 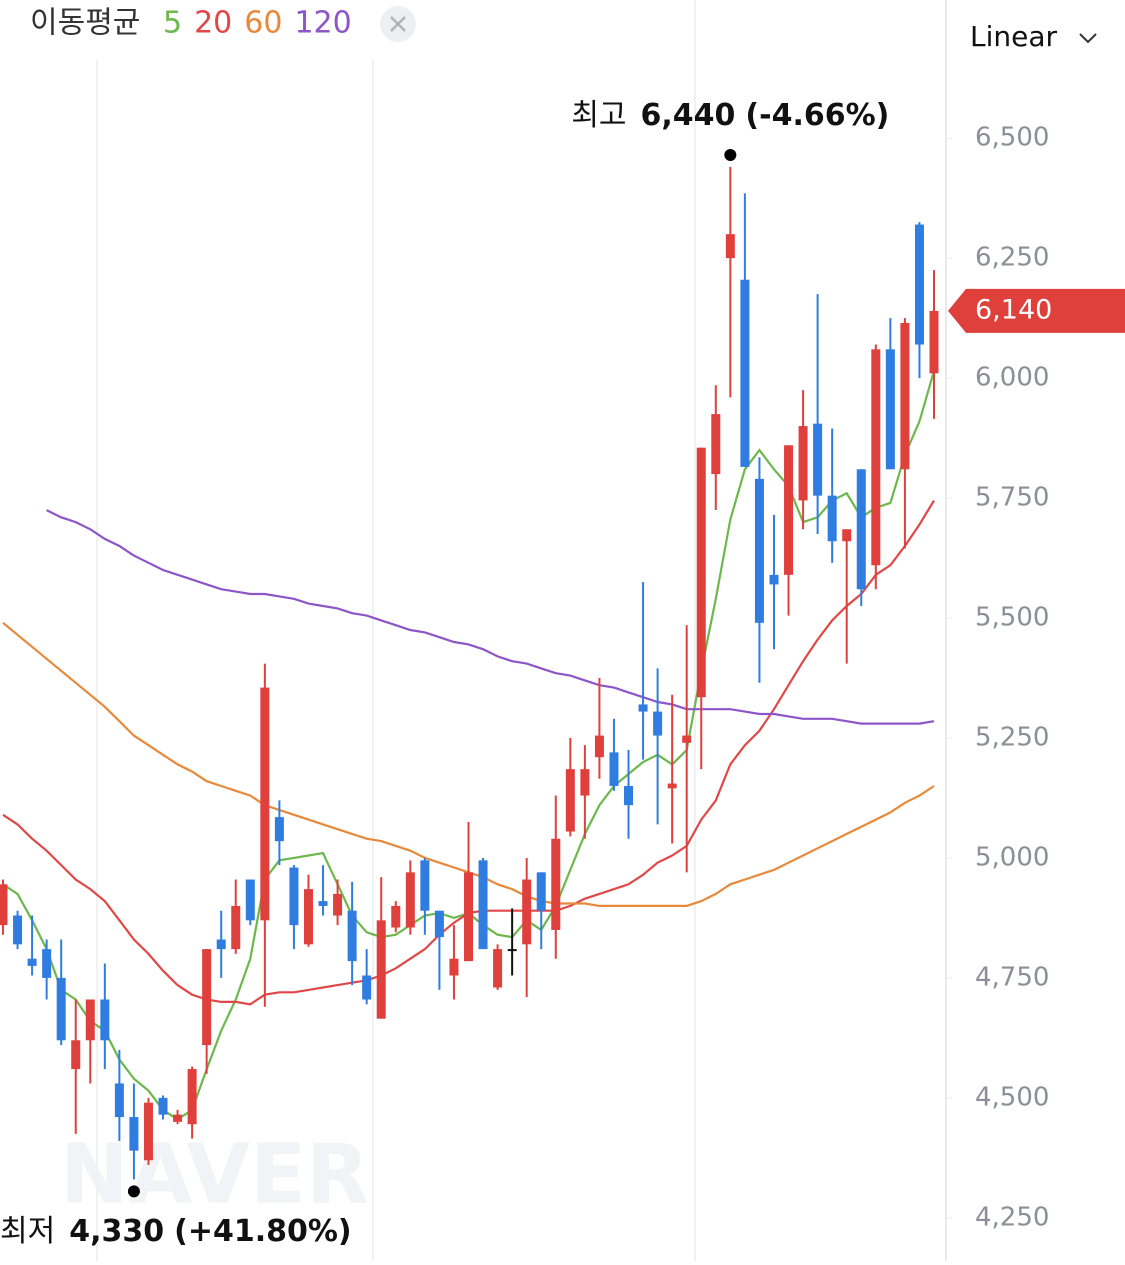 What do you see at coordinates (1012, 977) in the screenshot?
I see `y-tick-label: 4,750` at bounding box center [1012, 977].